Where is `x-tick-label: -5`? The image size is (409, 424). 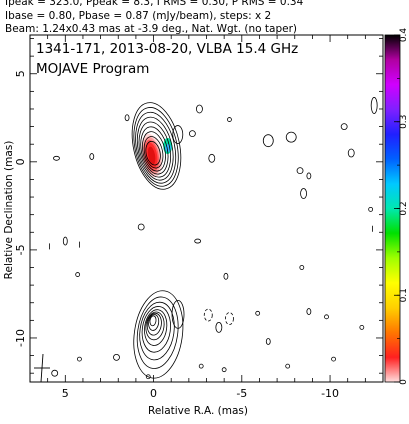
x-tick-label: -5 is located at coordinates (241, 393).